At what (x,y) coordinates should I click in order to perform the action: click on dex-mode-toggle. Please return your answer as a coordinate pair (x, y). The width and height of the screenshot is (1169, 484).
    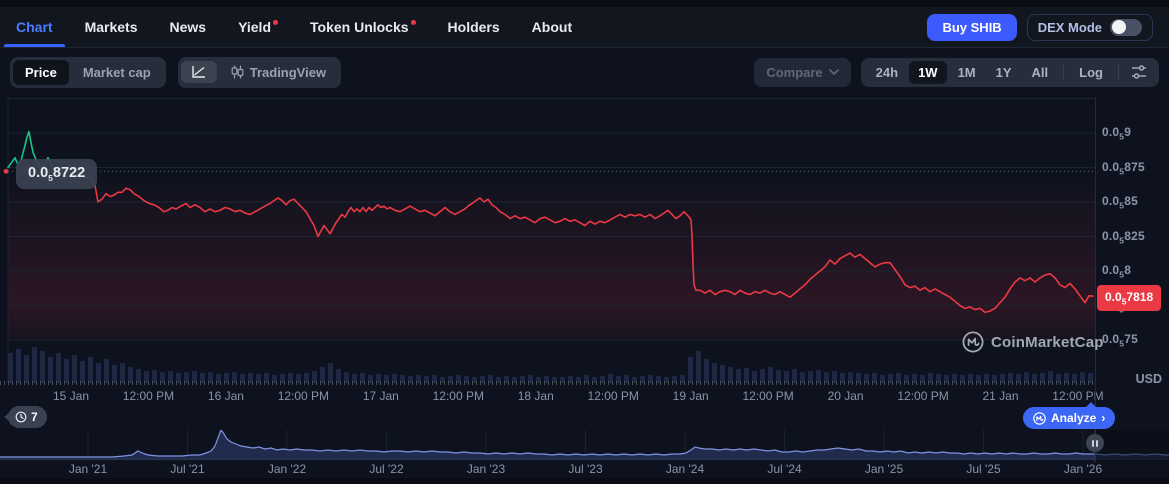
    Looking at the image, I should click on (1126, 27).